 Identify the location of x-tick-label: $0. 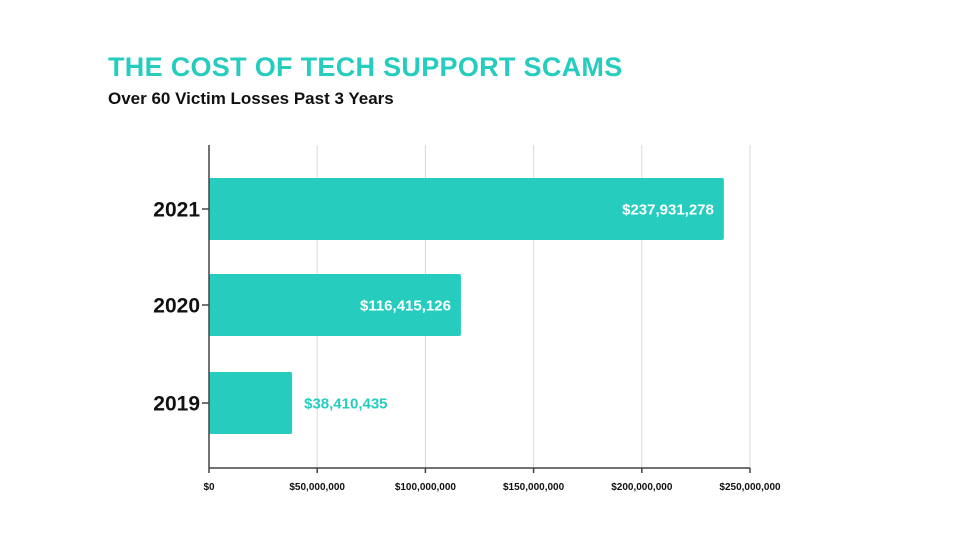
(209, 487).